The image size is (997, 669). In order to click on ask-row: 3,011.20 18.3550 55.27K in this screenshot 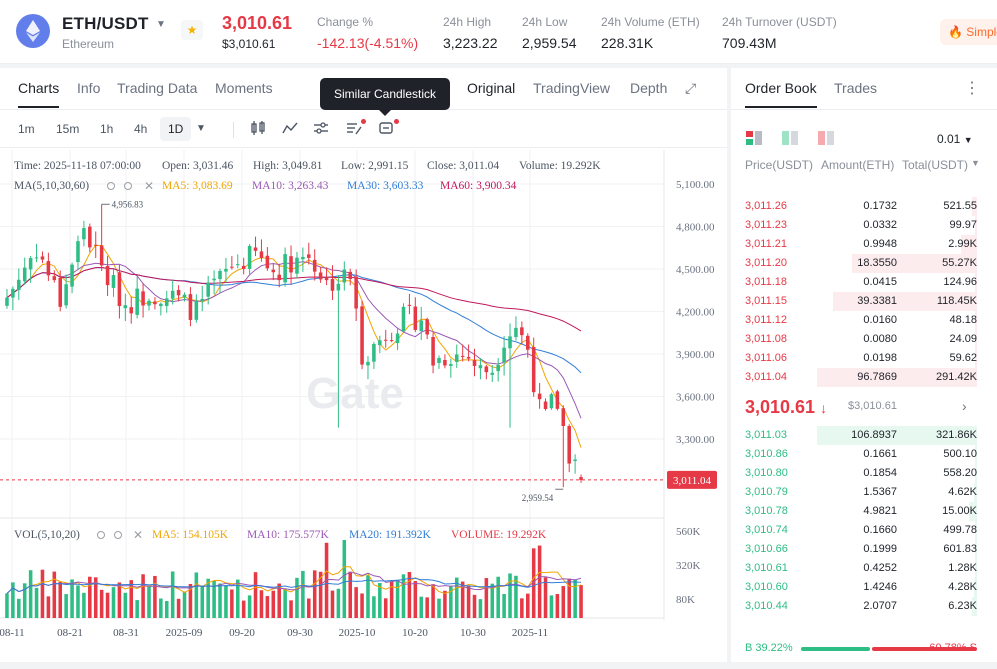, I will do `click(864, 263)`.